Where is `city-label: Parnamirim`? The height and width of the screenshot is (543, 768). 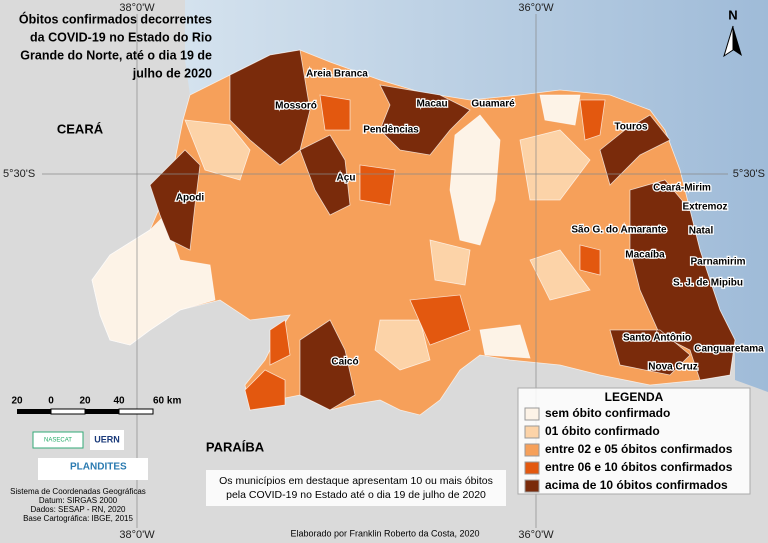 city-label: Parnamirim is located at coordinates (717, 262).